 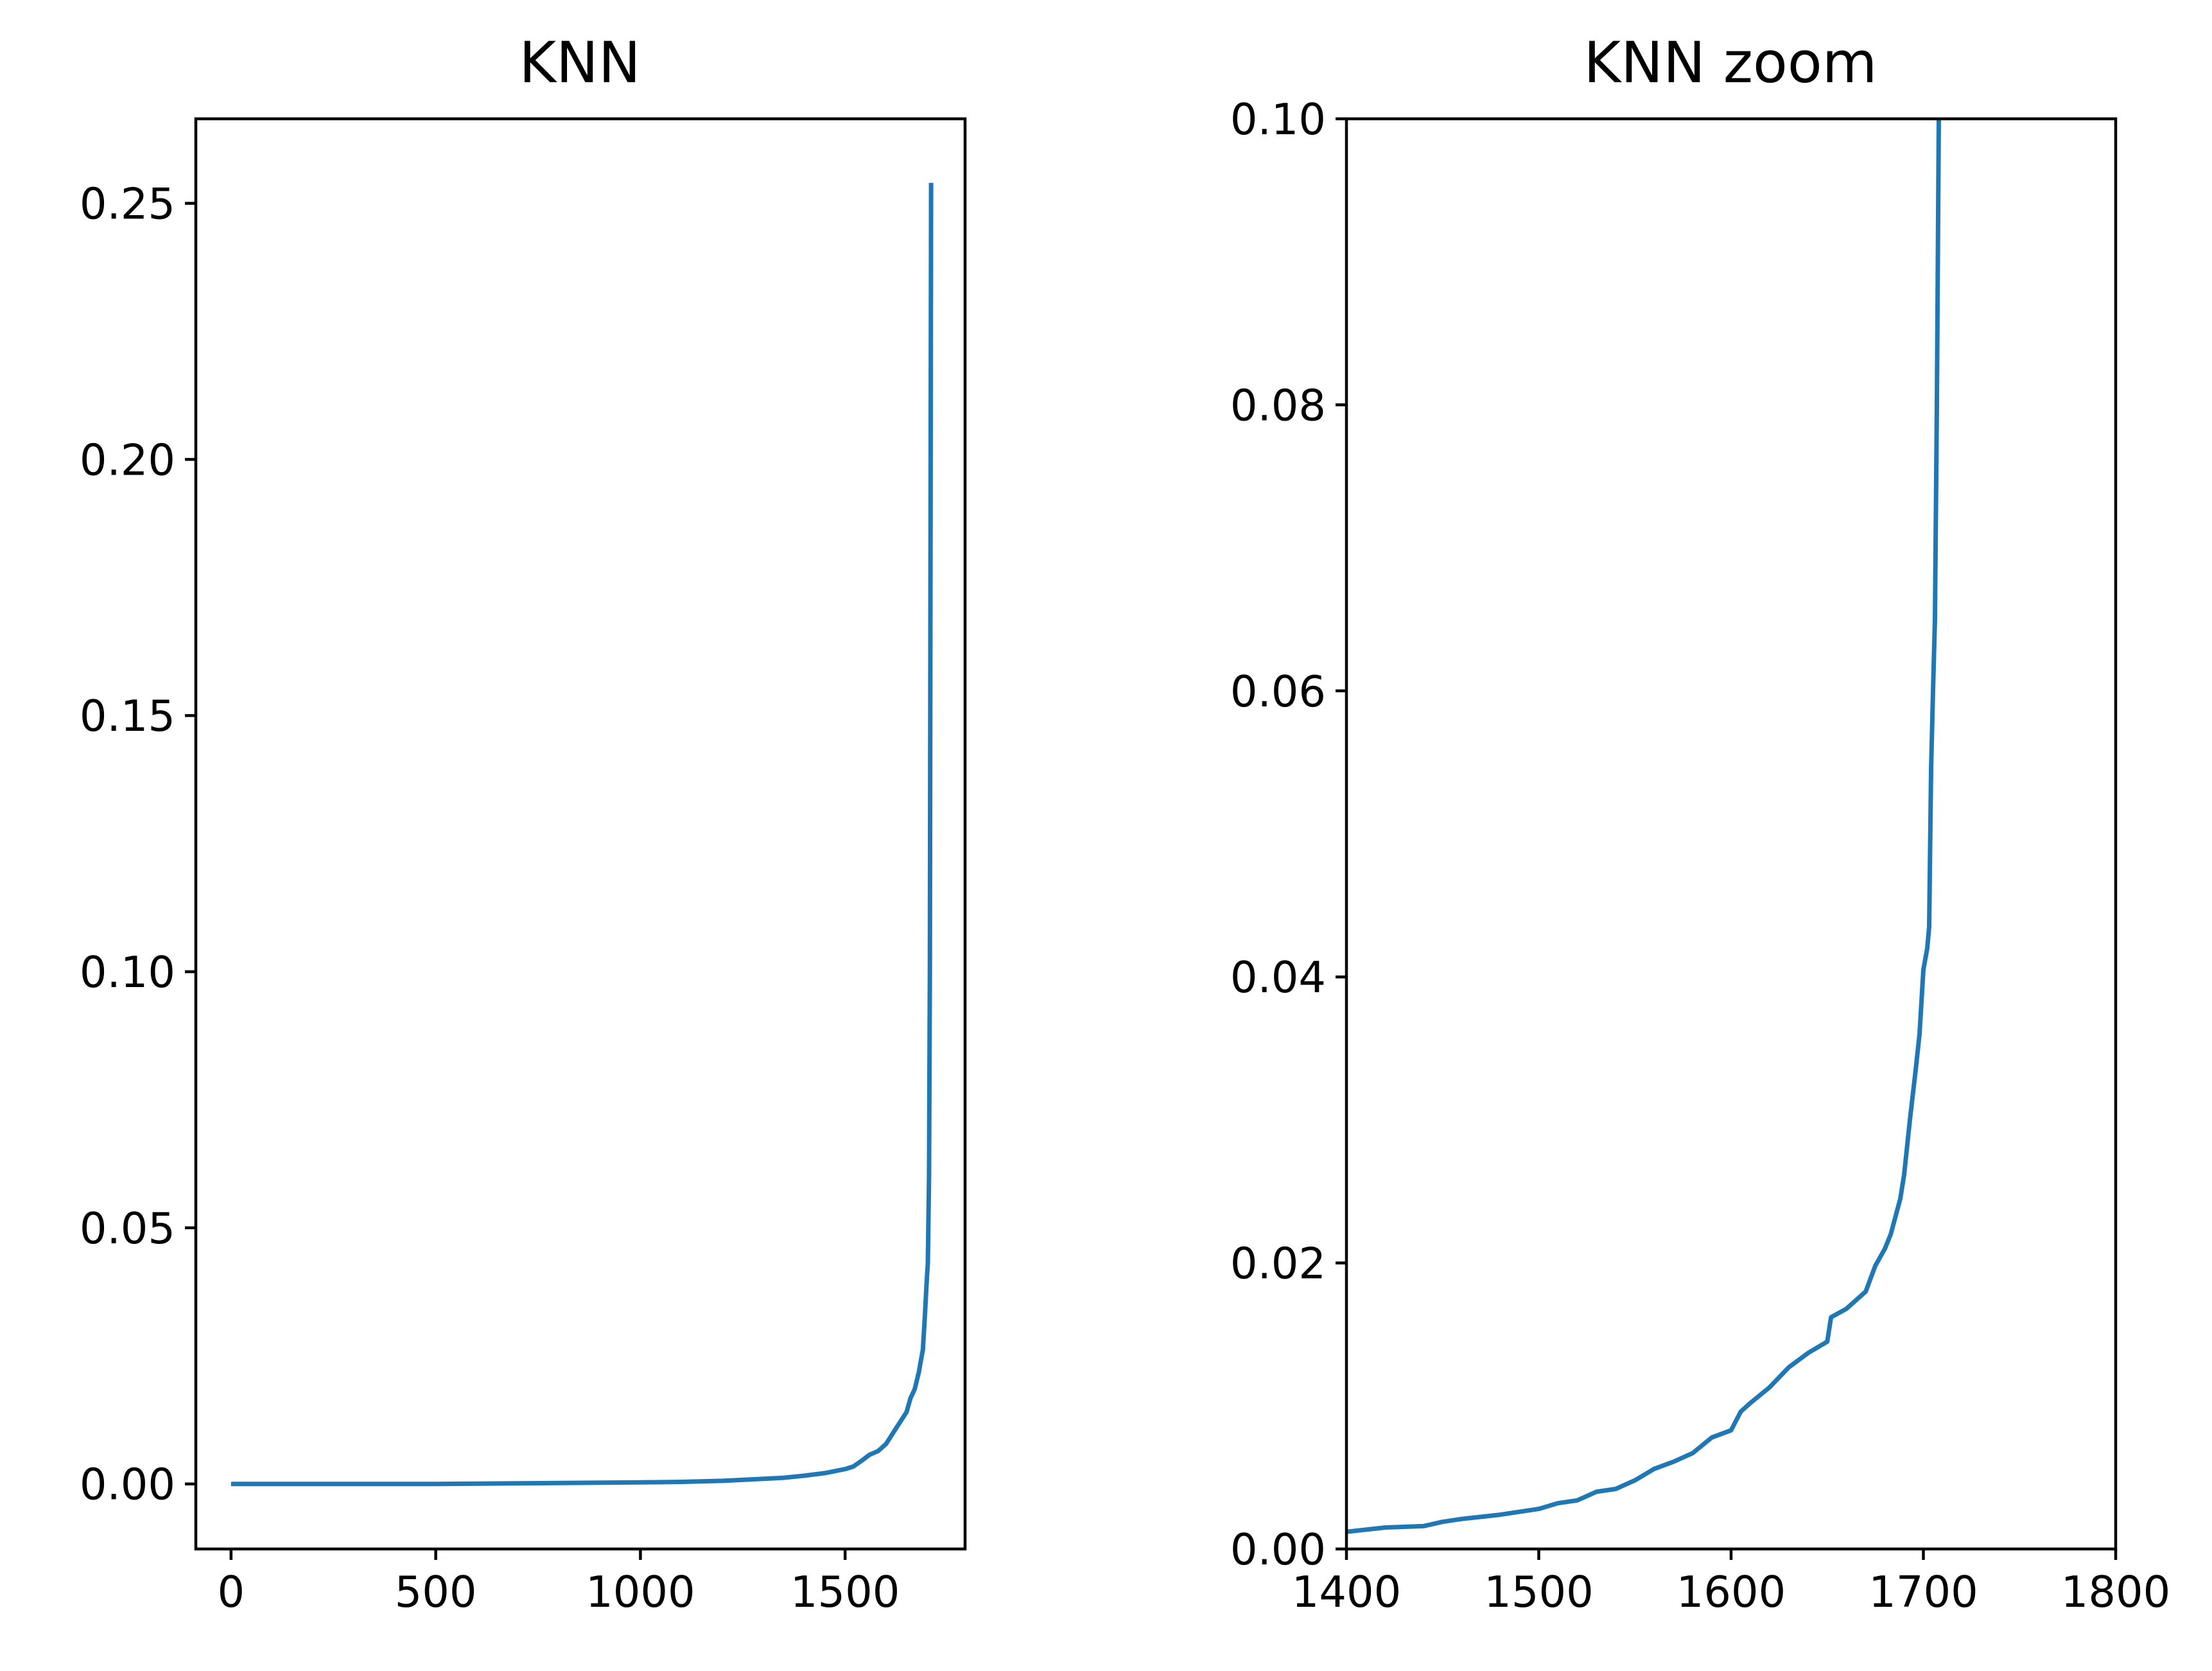 I want to click on knn-y-tick-label: 0.25, so click(x=127, y=204).